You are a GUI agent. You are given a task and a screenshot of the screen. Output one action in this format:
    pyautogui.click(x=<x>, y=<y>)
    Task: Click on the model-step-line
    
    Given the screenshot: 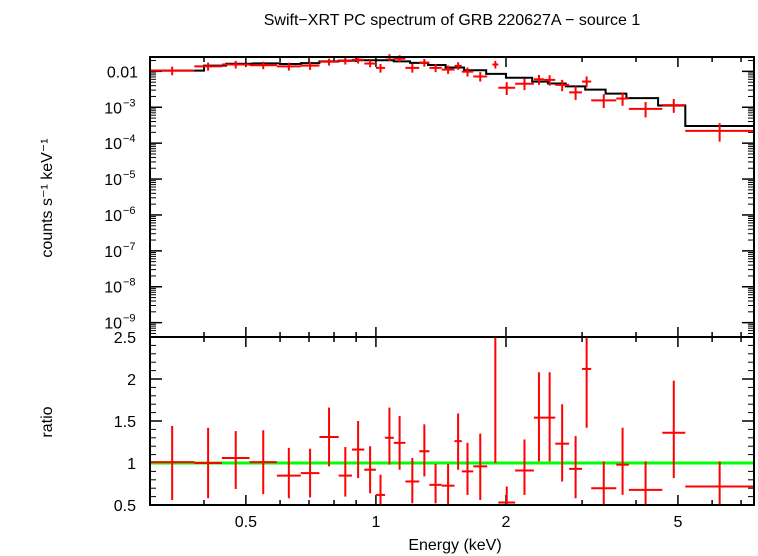 What is the action you would take?
    pyautogui.click(x=452, y=93)
    